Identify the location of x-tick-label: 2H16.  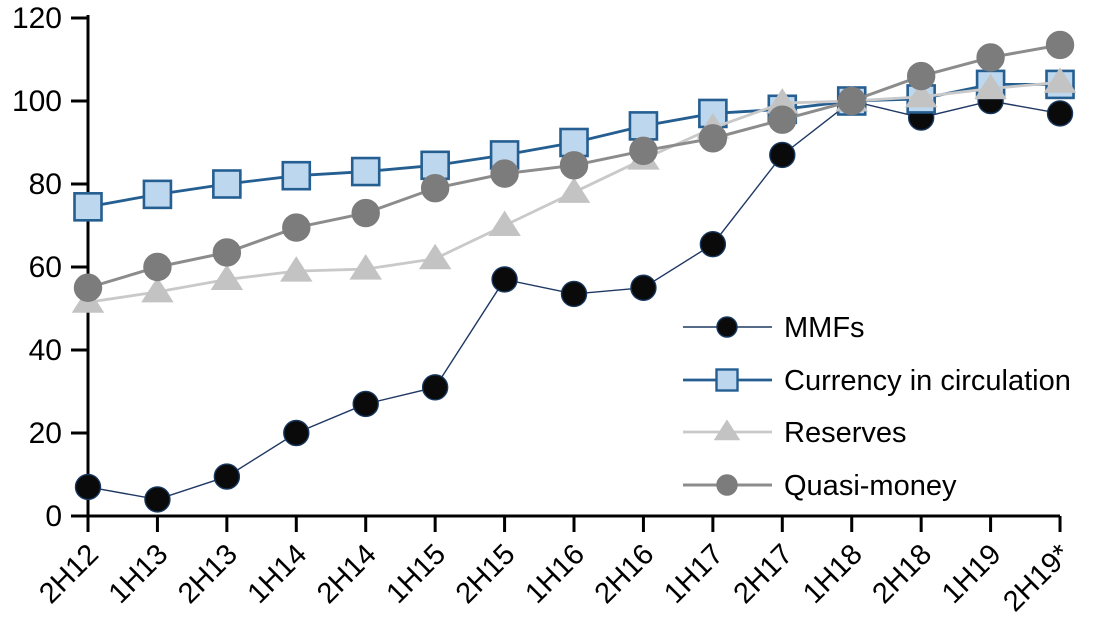
(625, 574).